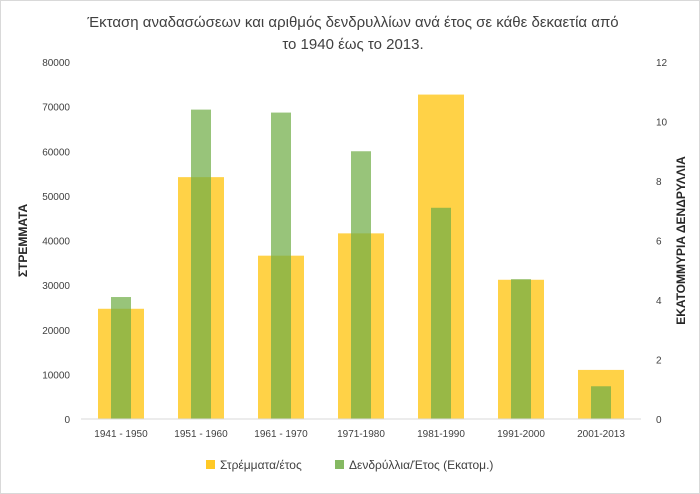  I want to click on left-tick-label: 80000, so click(56, 63).